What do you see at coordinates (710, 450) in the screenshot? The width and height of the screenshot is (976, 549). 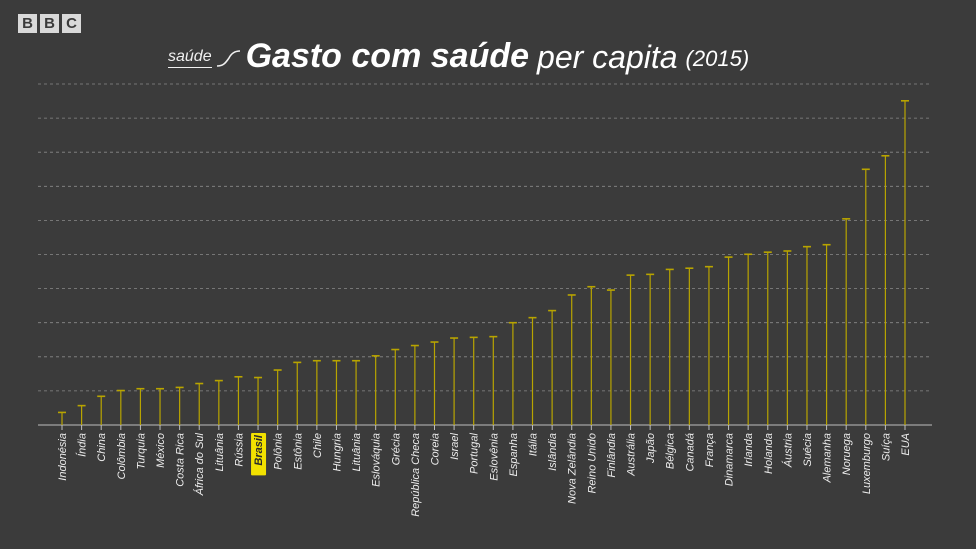 I see `x-tick-label: França` at bounding box center [710, 450].